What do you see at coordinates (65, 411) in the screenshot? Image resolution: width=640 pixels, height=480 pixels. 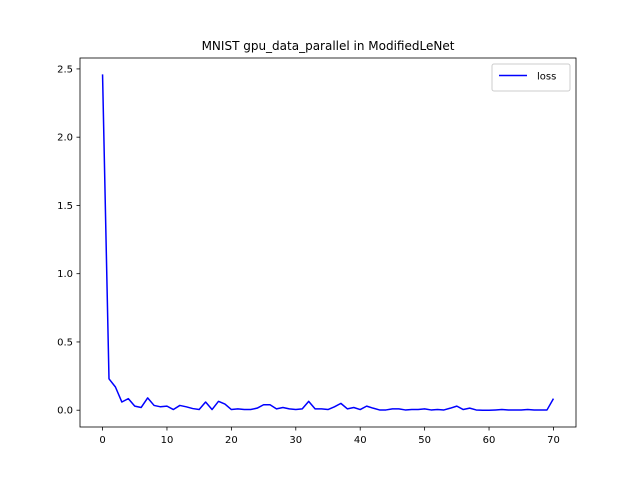 I see `y-tick-label: 0.0` at bounding box center [65, 411].